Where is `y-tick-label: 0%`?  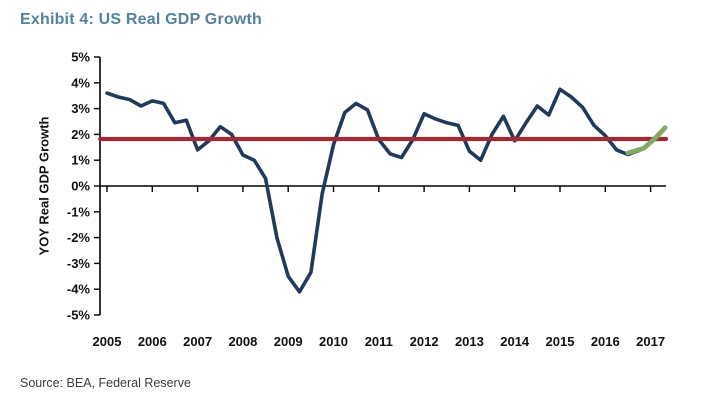 y-tick-label: 0% is located at coordinates (80, 186).